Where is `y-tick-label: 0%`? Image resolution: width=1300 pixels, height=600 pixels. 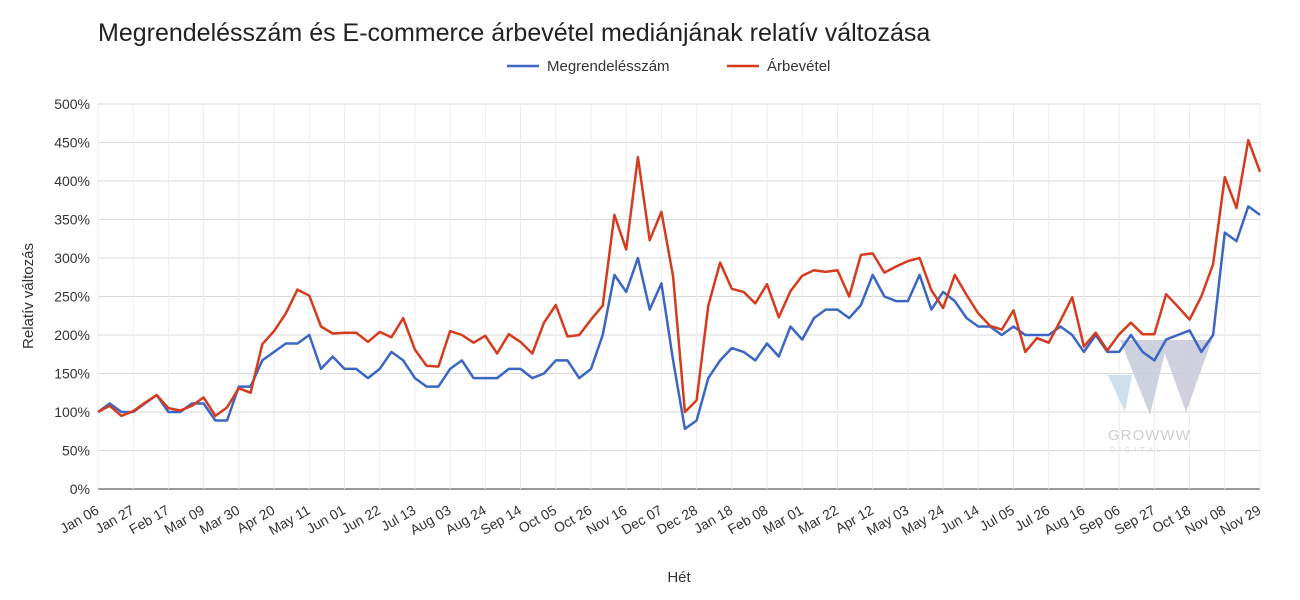 y-tick-label: 0% is located at coordinates (80, 489).